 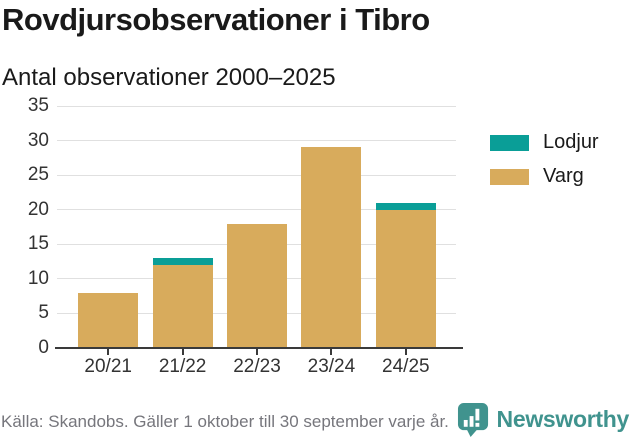 I want to click on x-axis-ticks, so click(x=256, y=352).